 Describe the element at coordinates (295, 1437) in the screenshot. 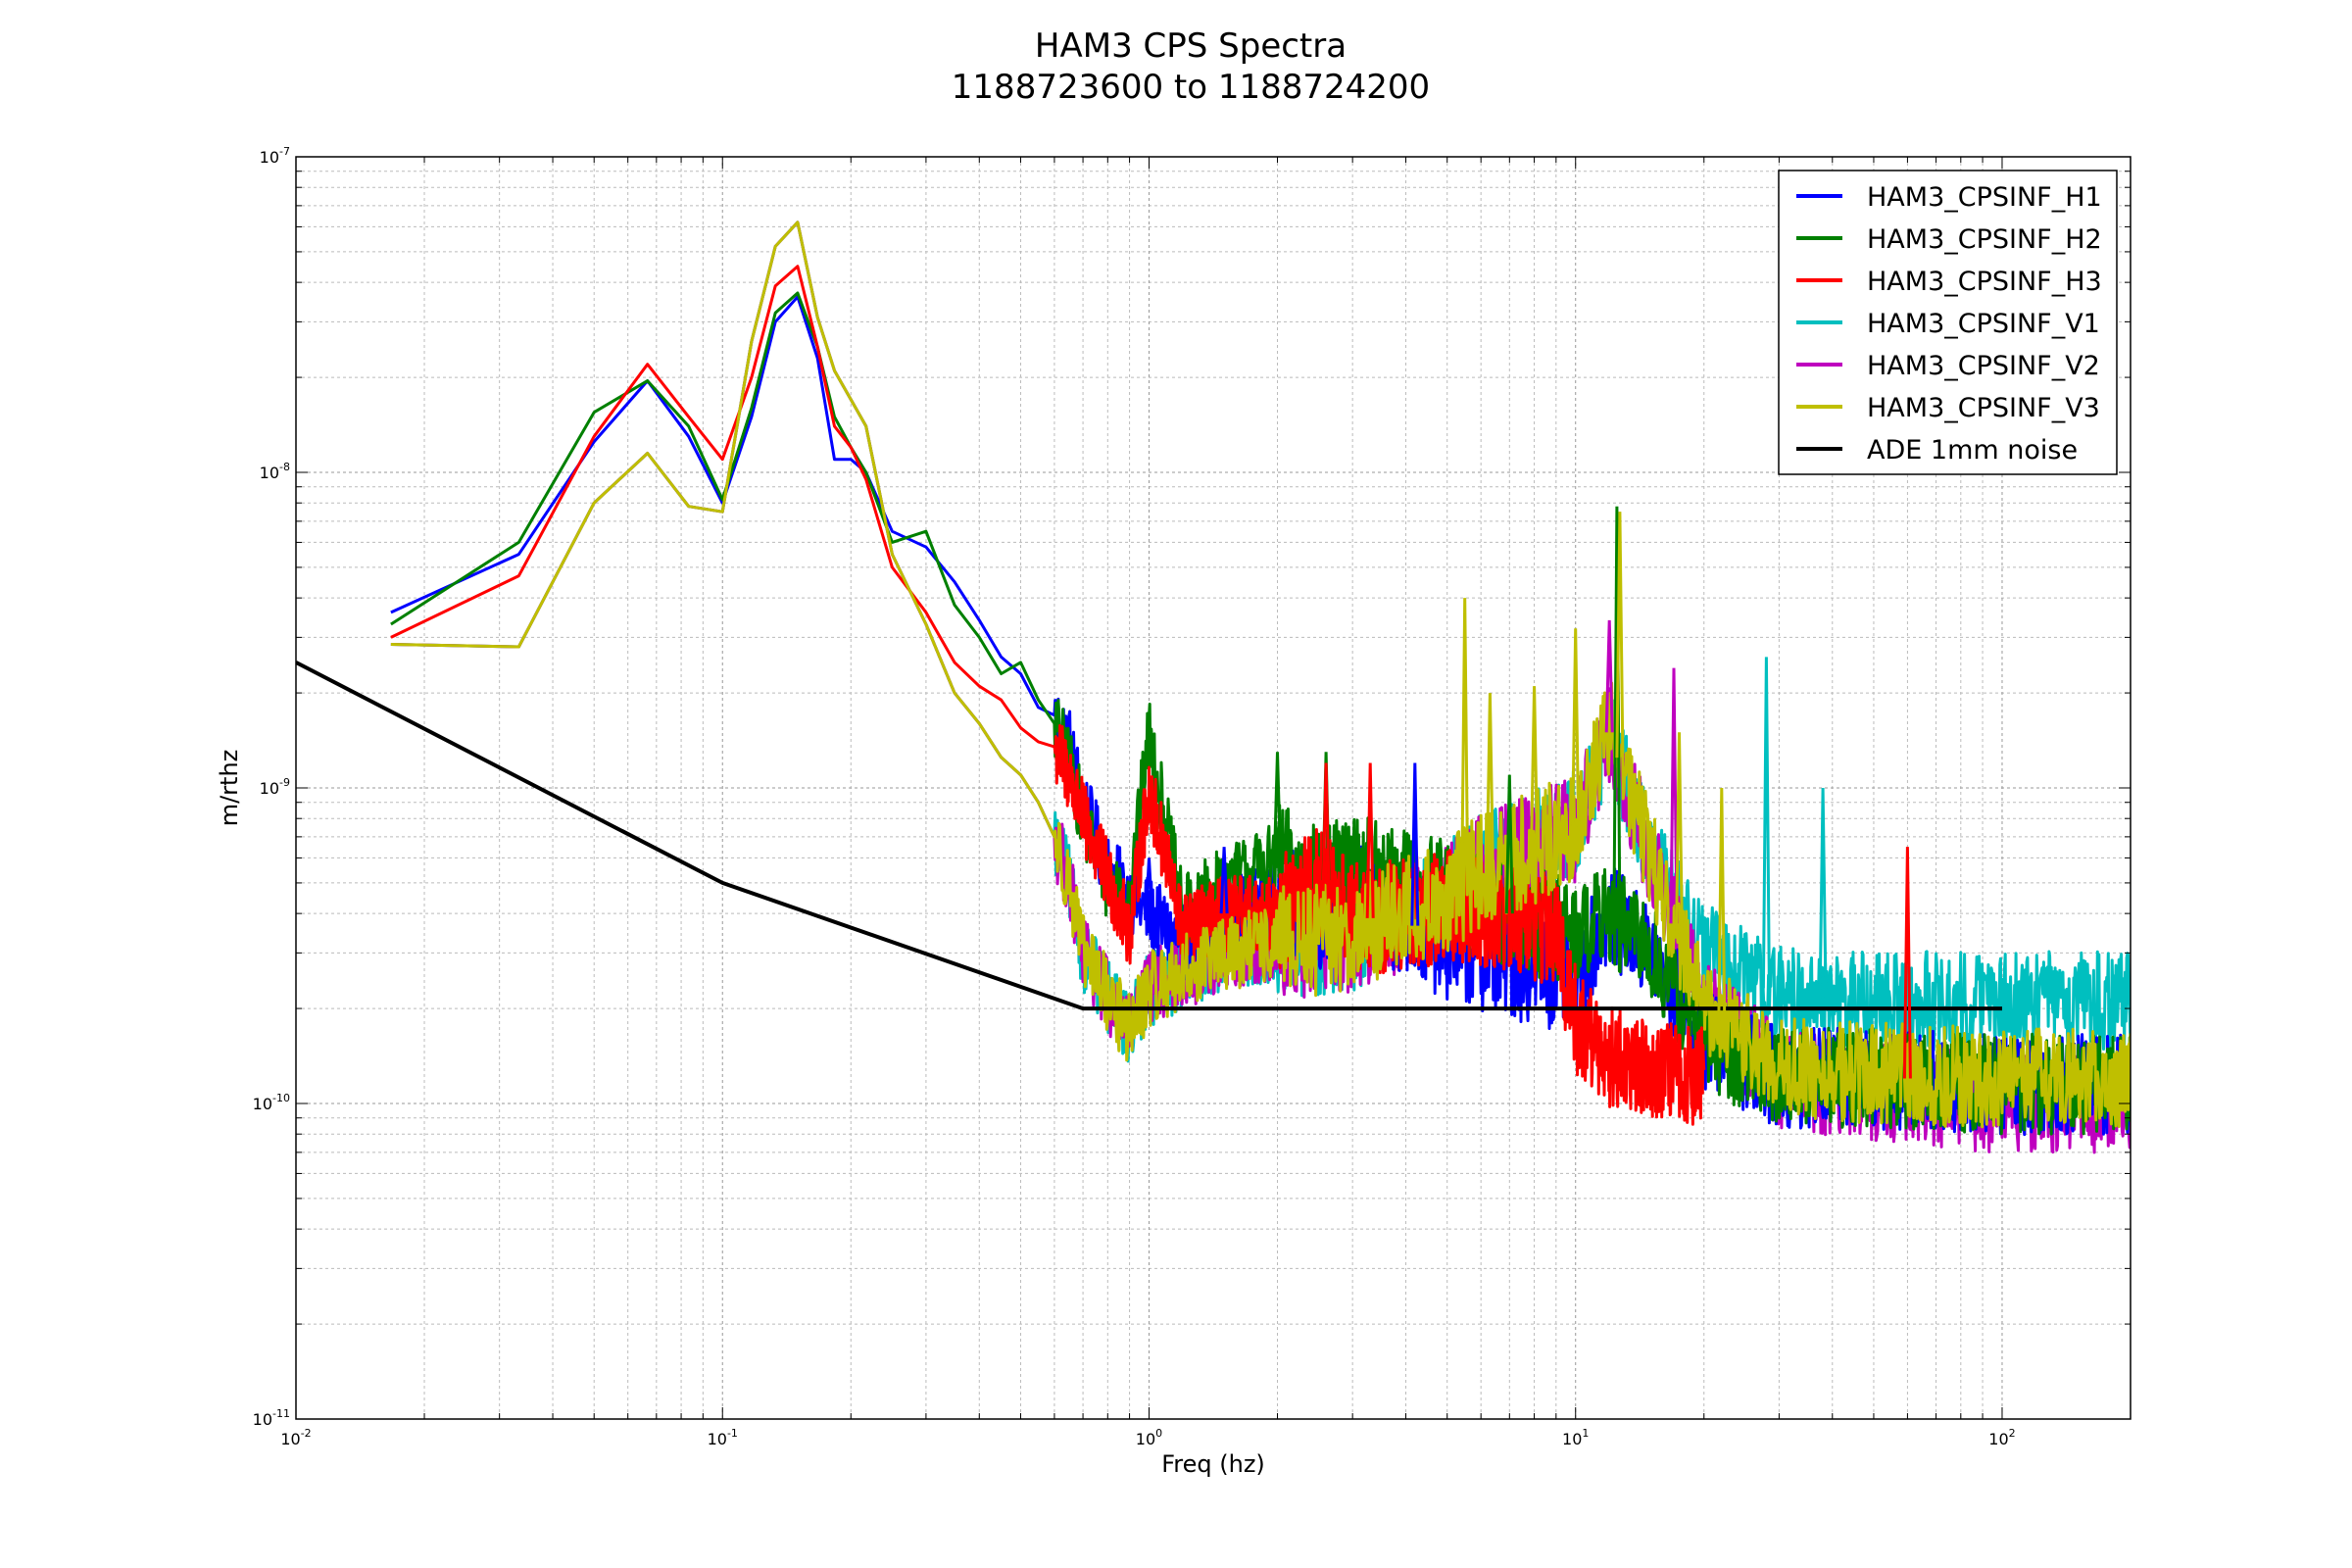

I see `x-tick-label: 10⁻²` at that location.